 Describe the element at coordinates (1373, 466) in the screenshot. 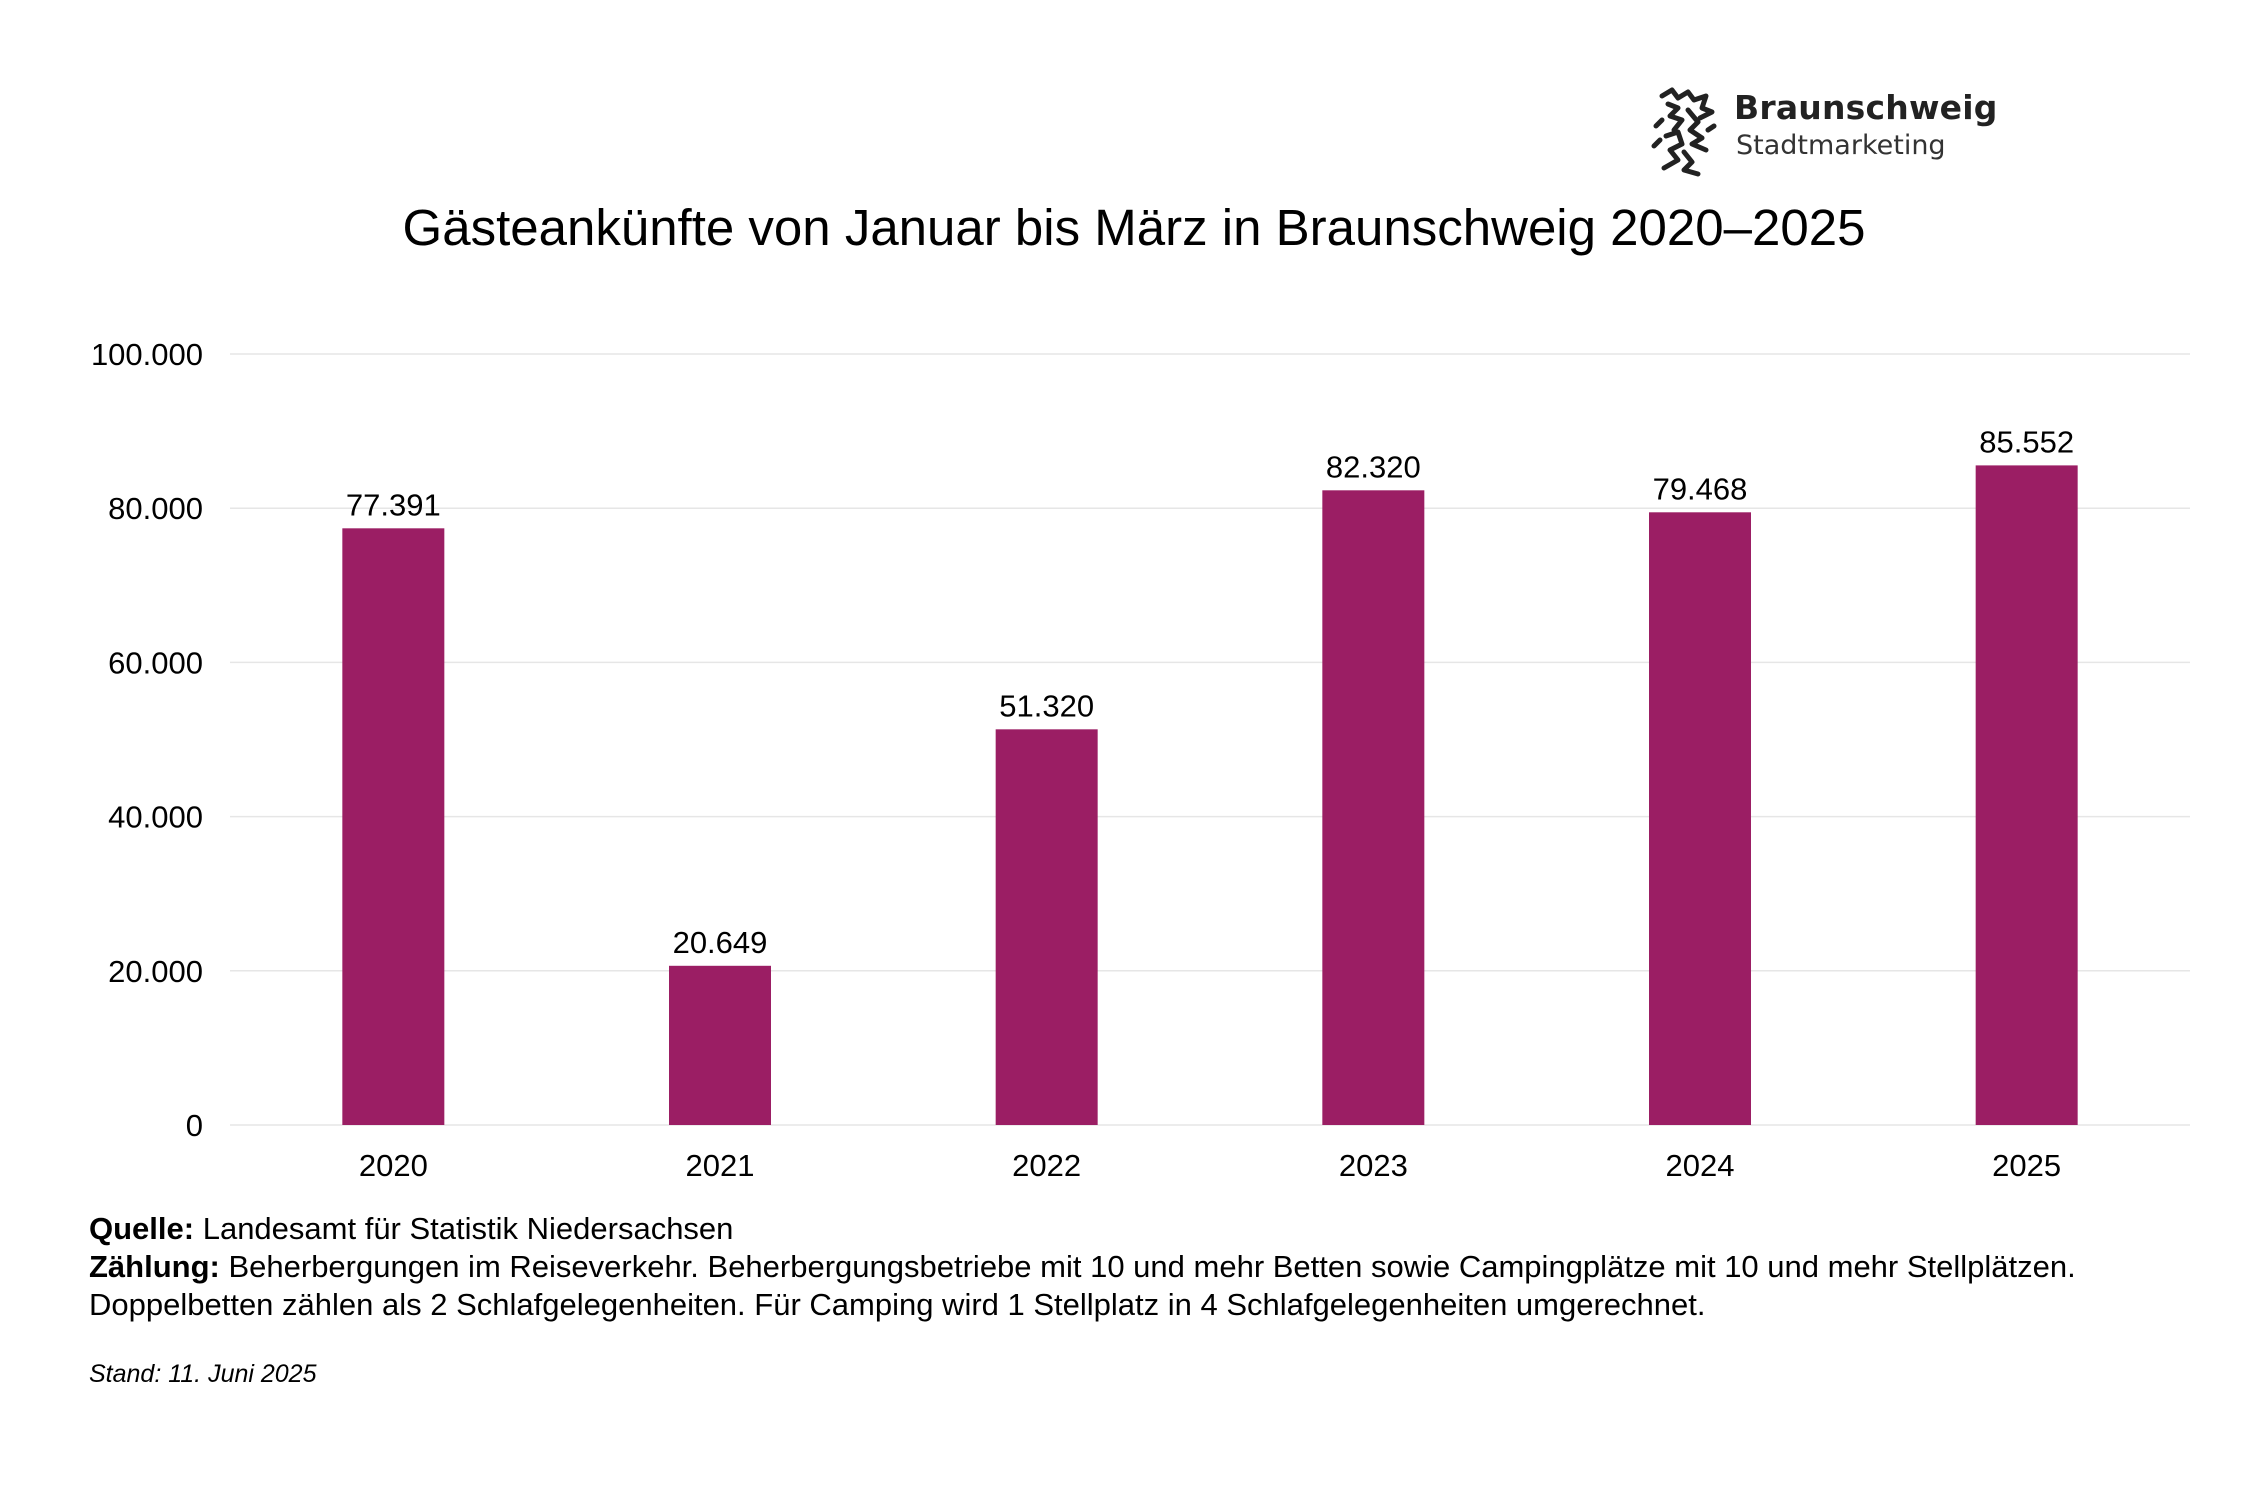

I see `data-label-2023: 82.320` at that location.